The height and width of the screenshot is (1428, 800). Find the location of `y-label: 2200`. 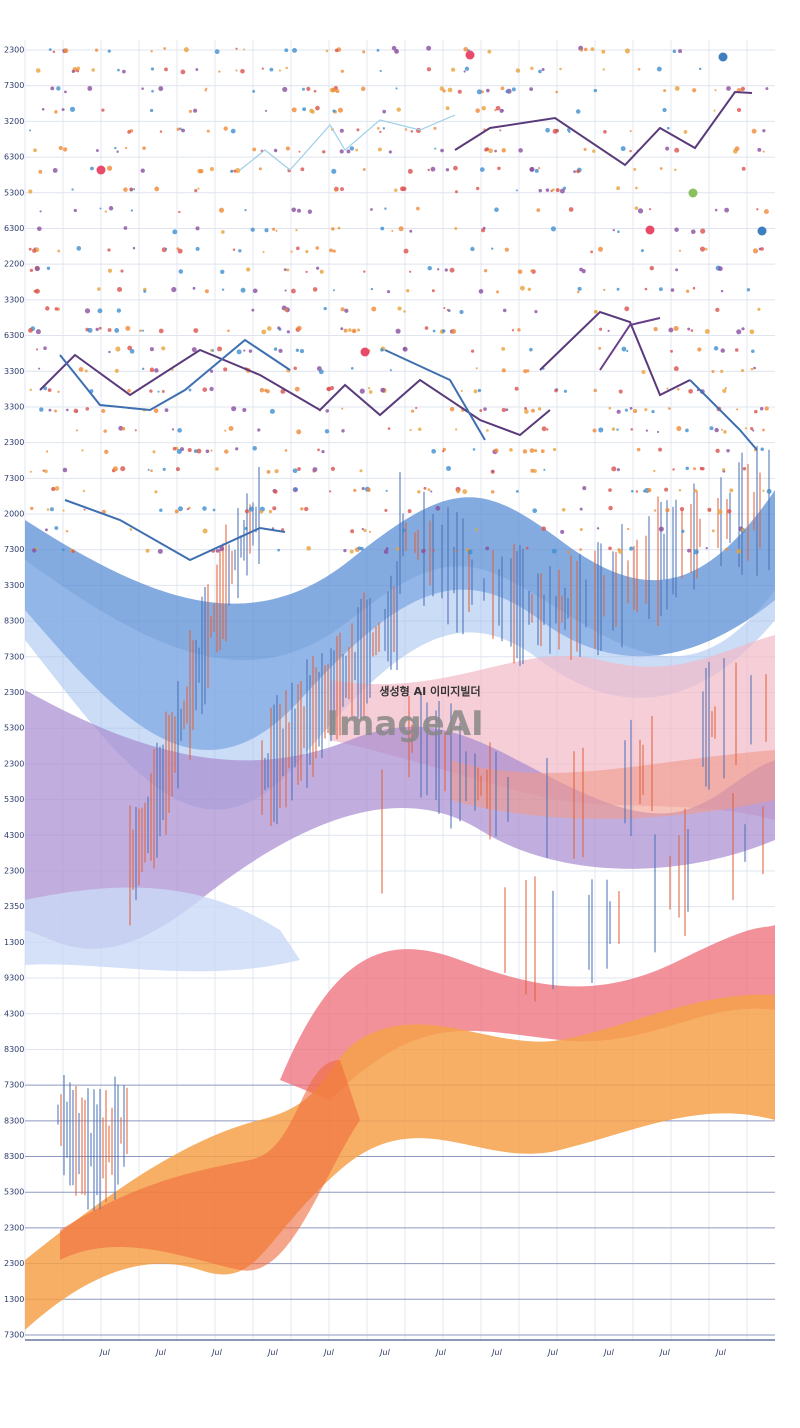

y-label: 2200 is located at coordinates (14, 264).